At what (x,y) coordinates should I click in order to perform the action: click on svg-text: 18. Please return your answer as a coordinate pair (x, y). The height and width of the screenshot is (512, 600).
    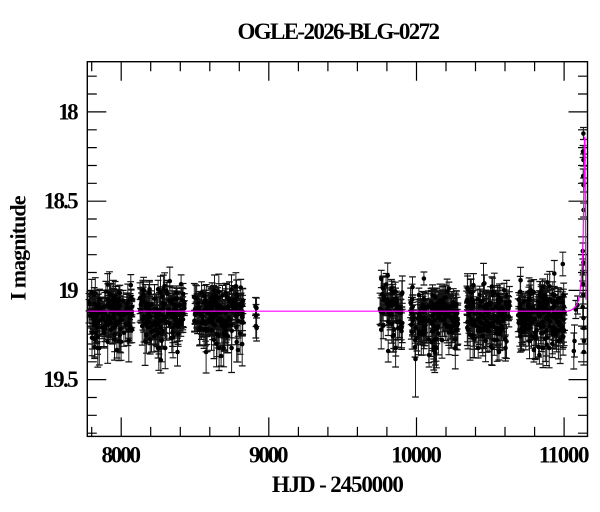
    Looking at the image, I should click on (68, 111).